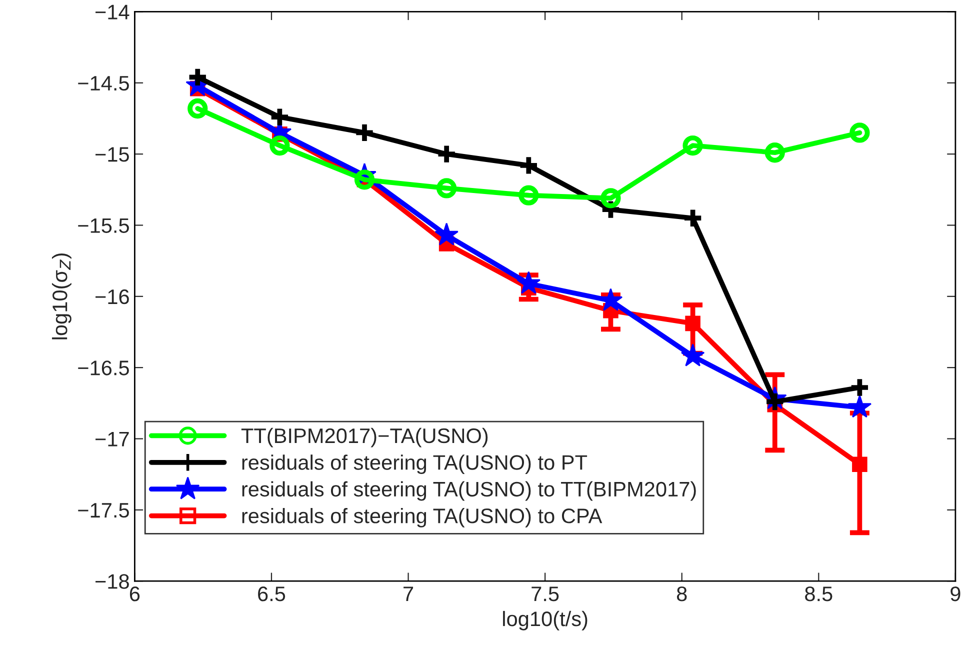  What do you see at coordinates (112, 439) in the screenshot?
I see `y-tick-label: −17` at bounding box center [112, 439].